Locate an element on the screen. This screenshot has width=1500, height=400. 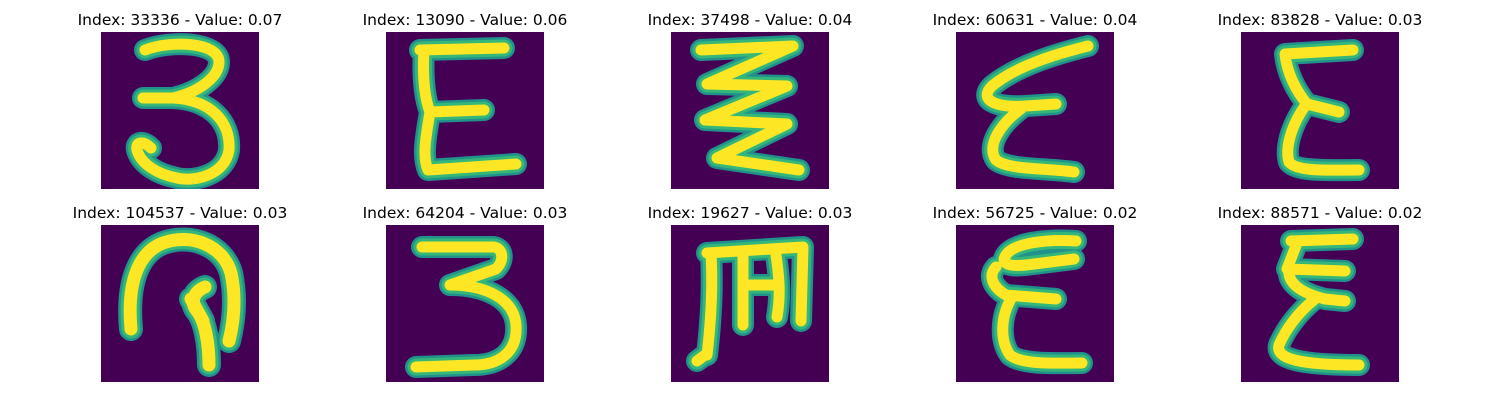
sample-panel: Index: 13090 - Value: 0.06 is located at coordinates (465, 104).